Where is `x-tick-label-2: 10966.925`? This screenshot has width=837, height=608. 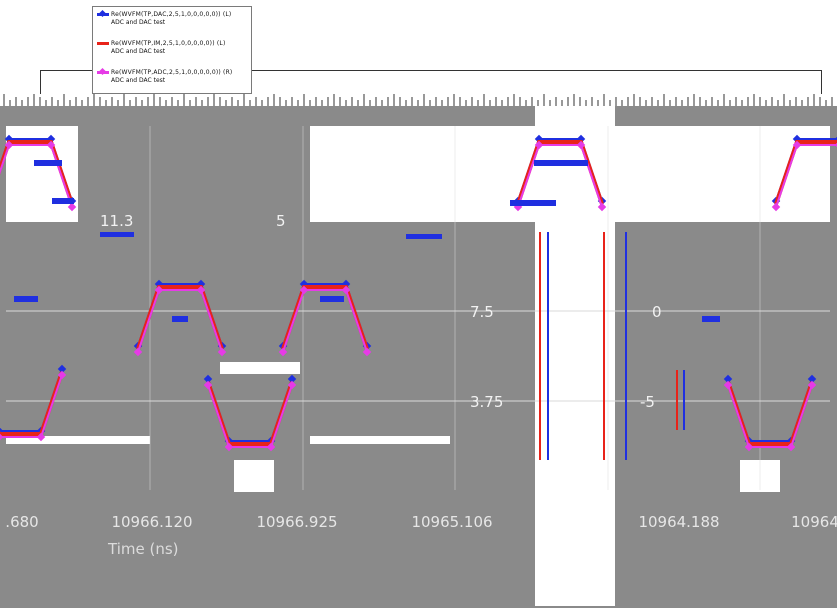
x-tick-label-2: 10966.925 is located at coordinates (296, 522).